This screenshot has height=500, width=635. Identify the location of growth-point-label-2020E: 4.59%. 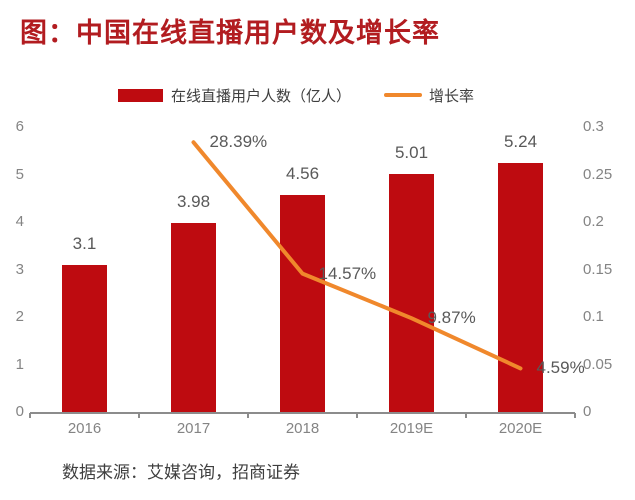
(560, 368).